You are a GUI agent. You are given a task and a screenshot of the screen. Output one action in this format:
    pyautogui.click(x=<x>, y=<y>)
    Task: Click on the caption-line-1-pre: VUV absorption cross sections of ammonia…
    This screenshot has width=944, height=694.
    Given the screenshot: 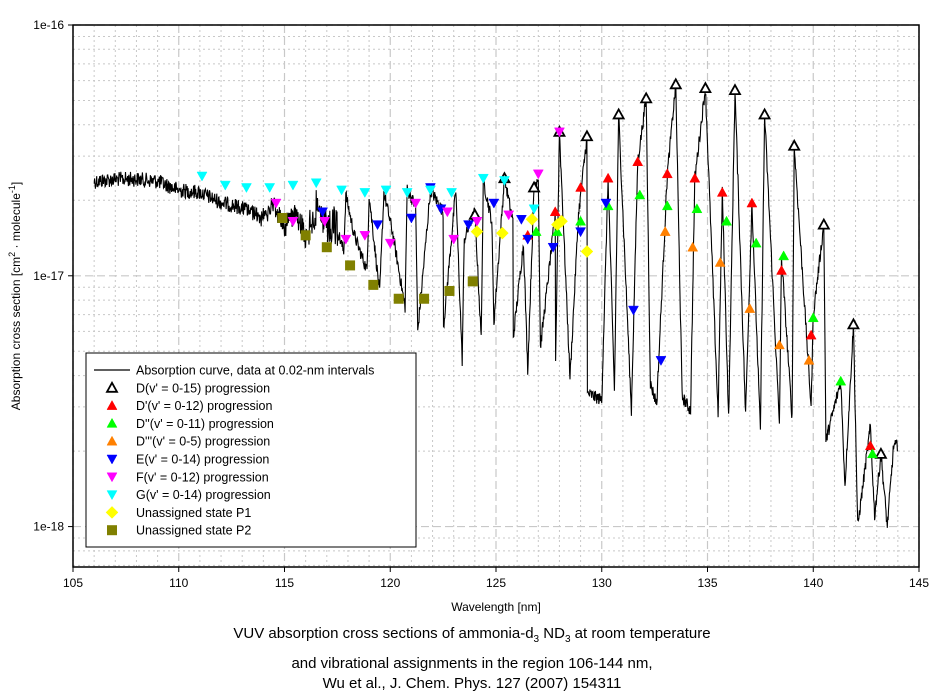 What is the action you would take?
    pyautogui.click(x=383, y=633)
    